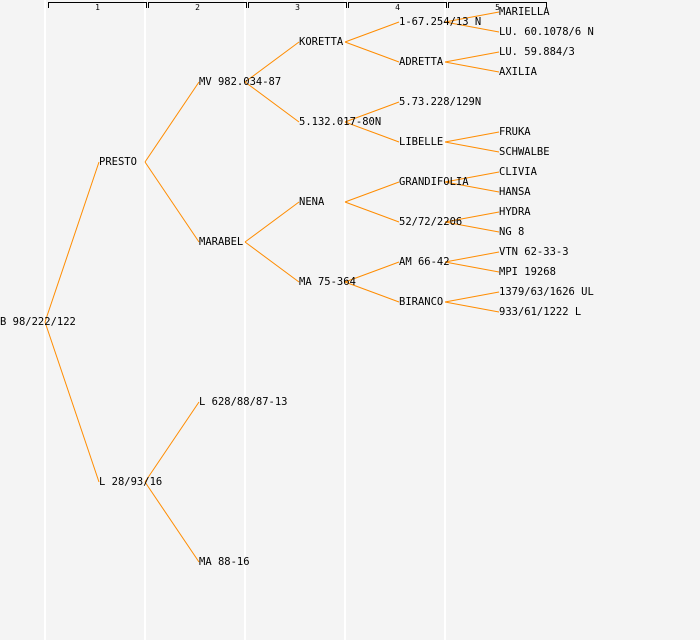 The width and height of the screenshot is (700, 640). What do you see at coordinates (534, 252) in the screenshot?
I see `pedigree-node: VTN 62-33-3` at bounding box center [534, 252].